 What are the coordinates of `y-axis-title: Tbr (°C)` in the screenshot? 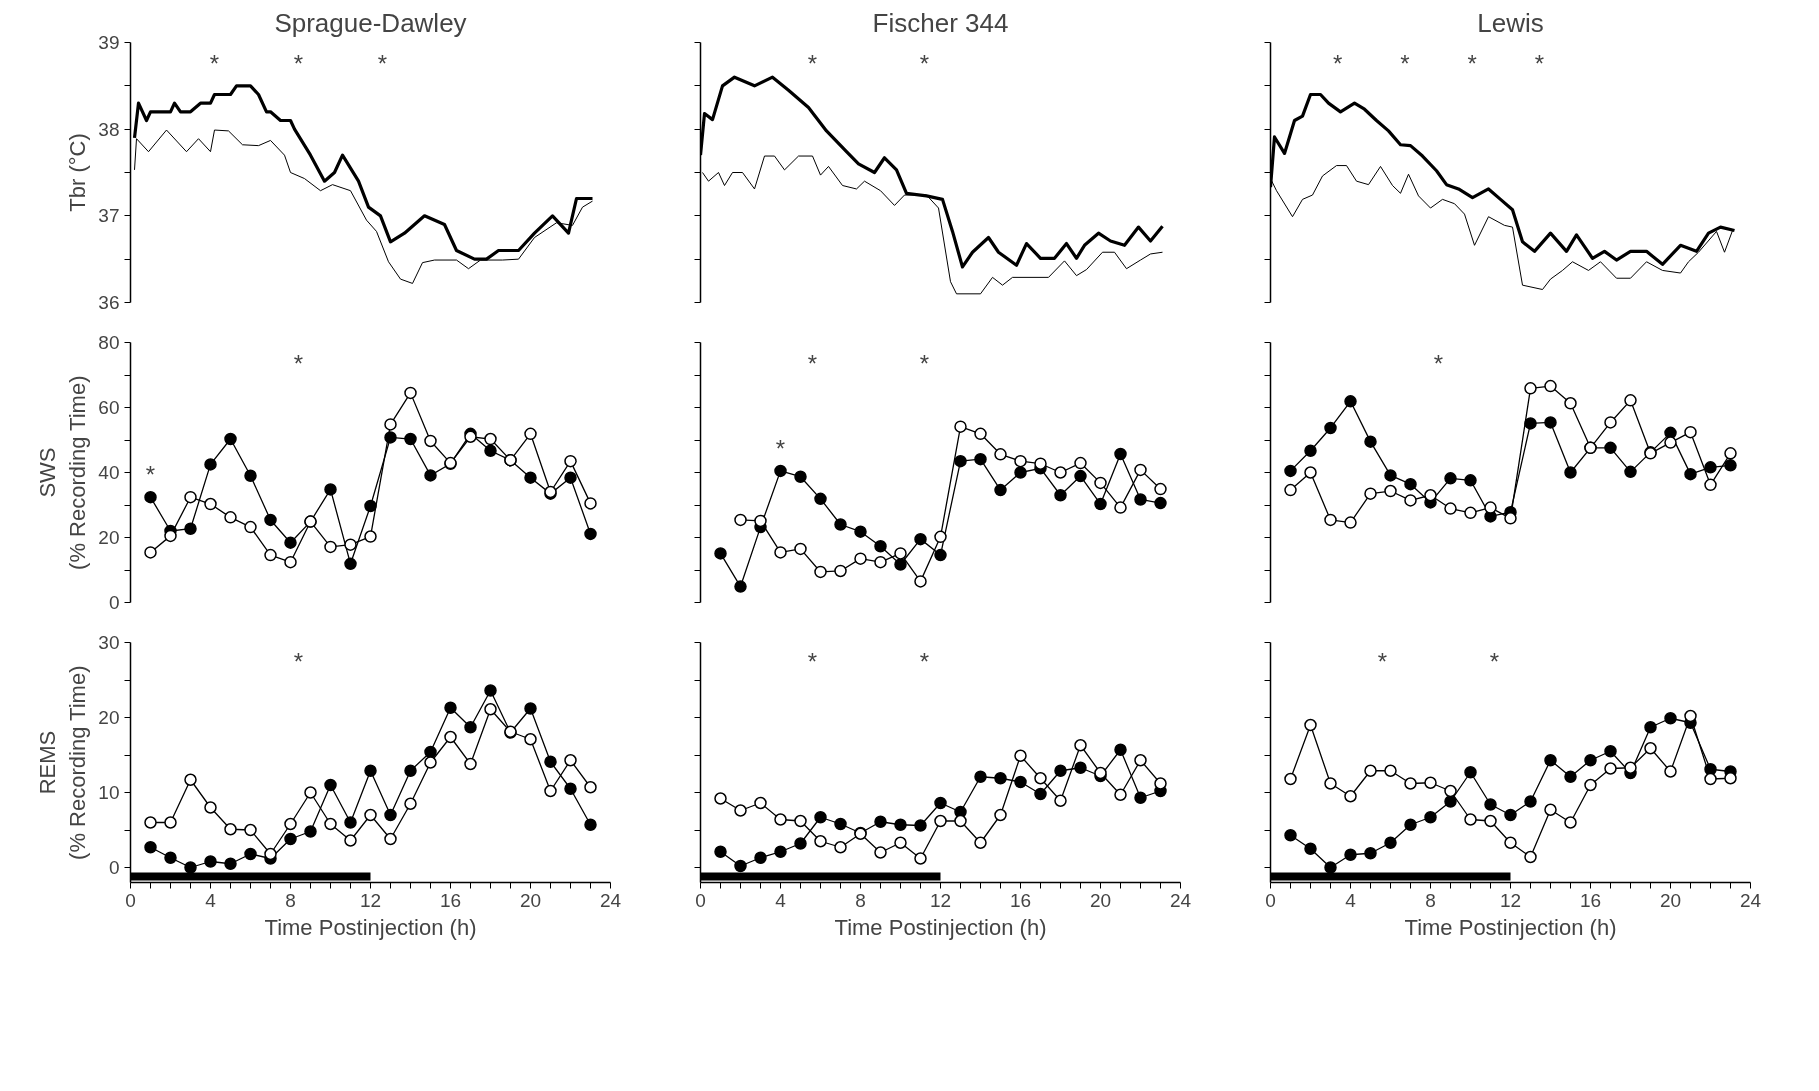 It's located at (78, 172).